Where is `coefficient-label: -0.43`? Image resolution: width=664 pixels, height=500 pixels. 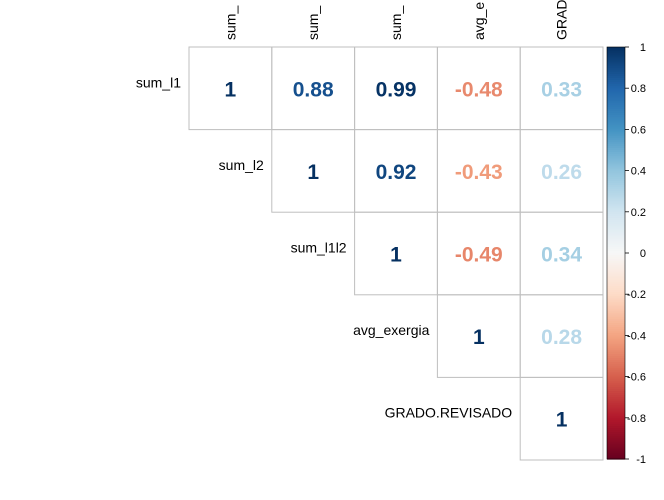 coefficient-label: -0.43 is located at coordinates (479, 172).